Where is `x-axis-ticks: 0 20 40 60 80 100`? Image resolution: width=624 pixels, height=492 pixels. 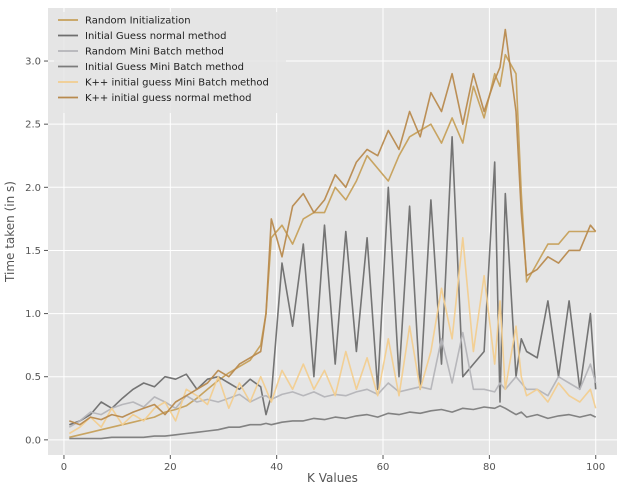
x-axis-ticks: 0 20 40 60 80 100 is located at coordinates (333, 464).